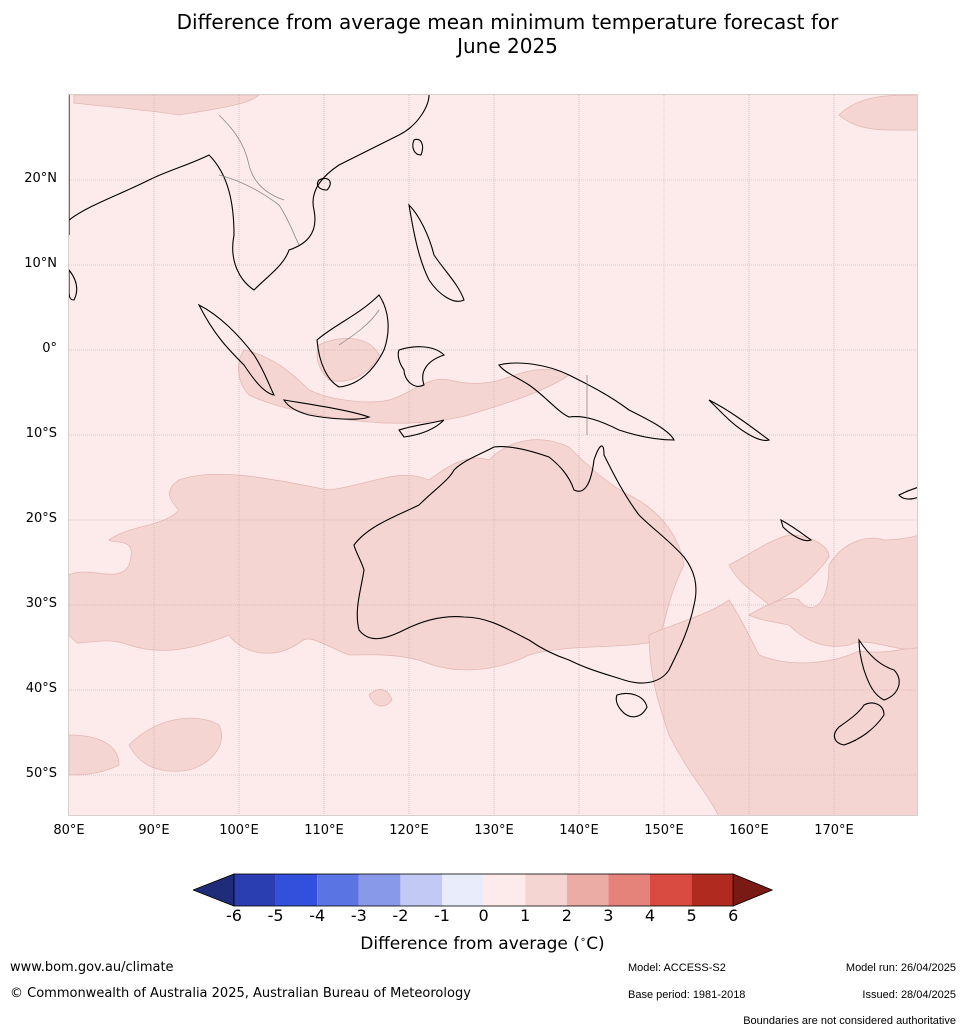 The image size is (965, 1035). Describe the element at coordinates (879, 669) in the screenshot. I see `nz-north-coast` at that location.